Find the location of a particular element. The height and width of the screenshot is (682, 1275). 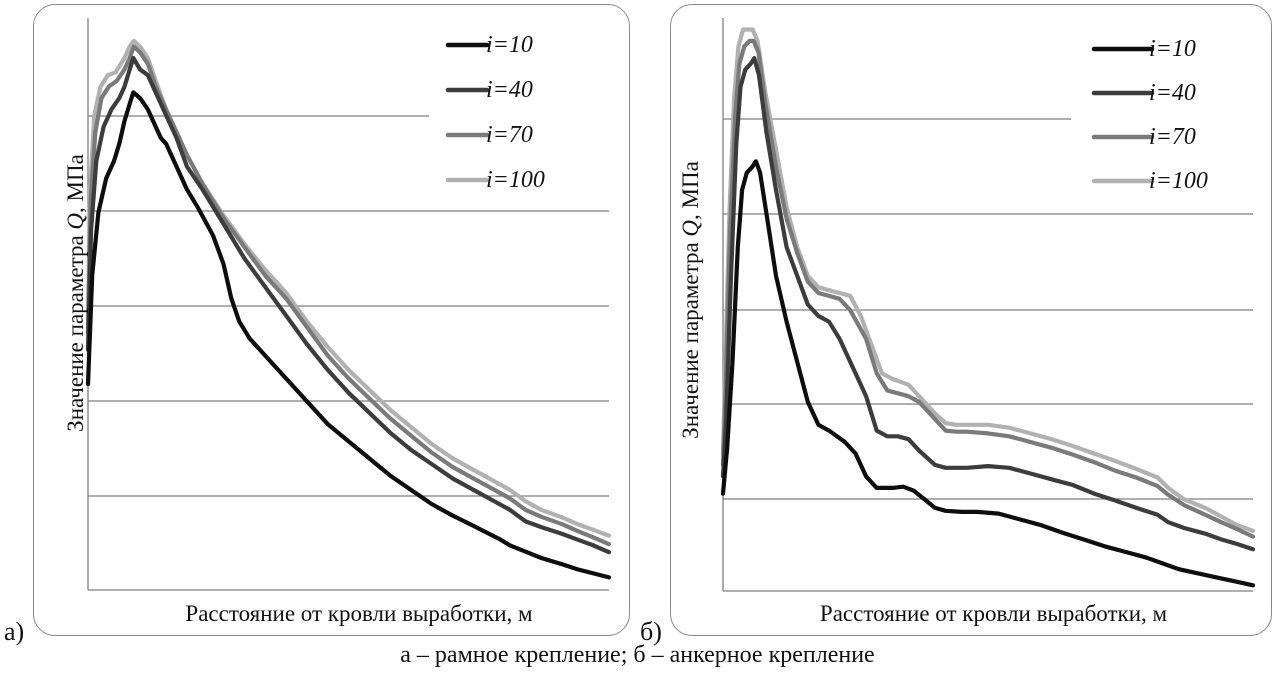

panel-label-a: а) is located at coordinates (14, 631).